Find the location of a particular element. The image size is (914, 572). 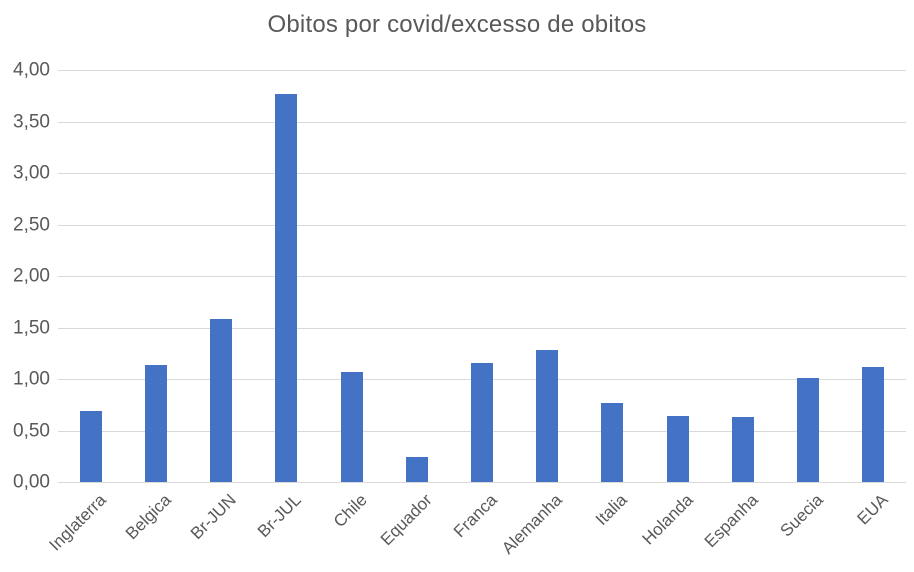

bar-italia is located at coordinates (612, 442).